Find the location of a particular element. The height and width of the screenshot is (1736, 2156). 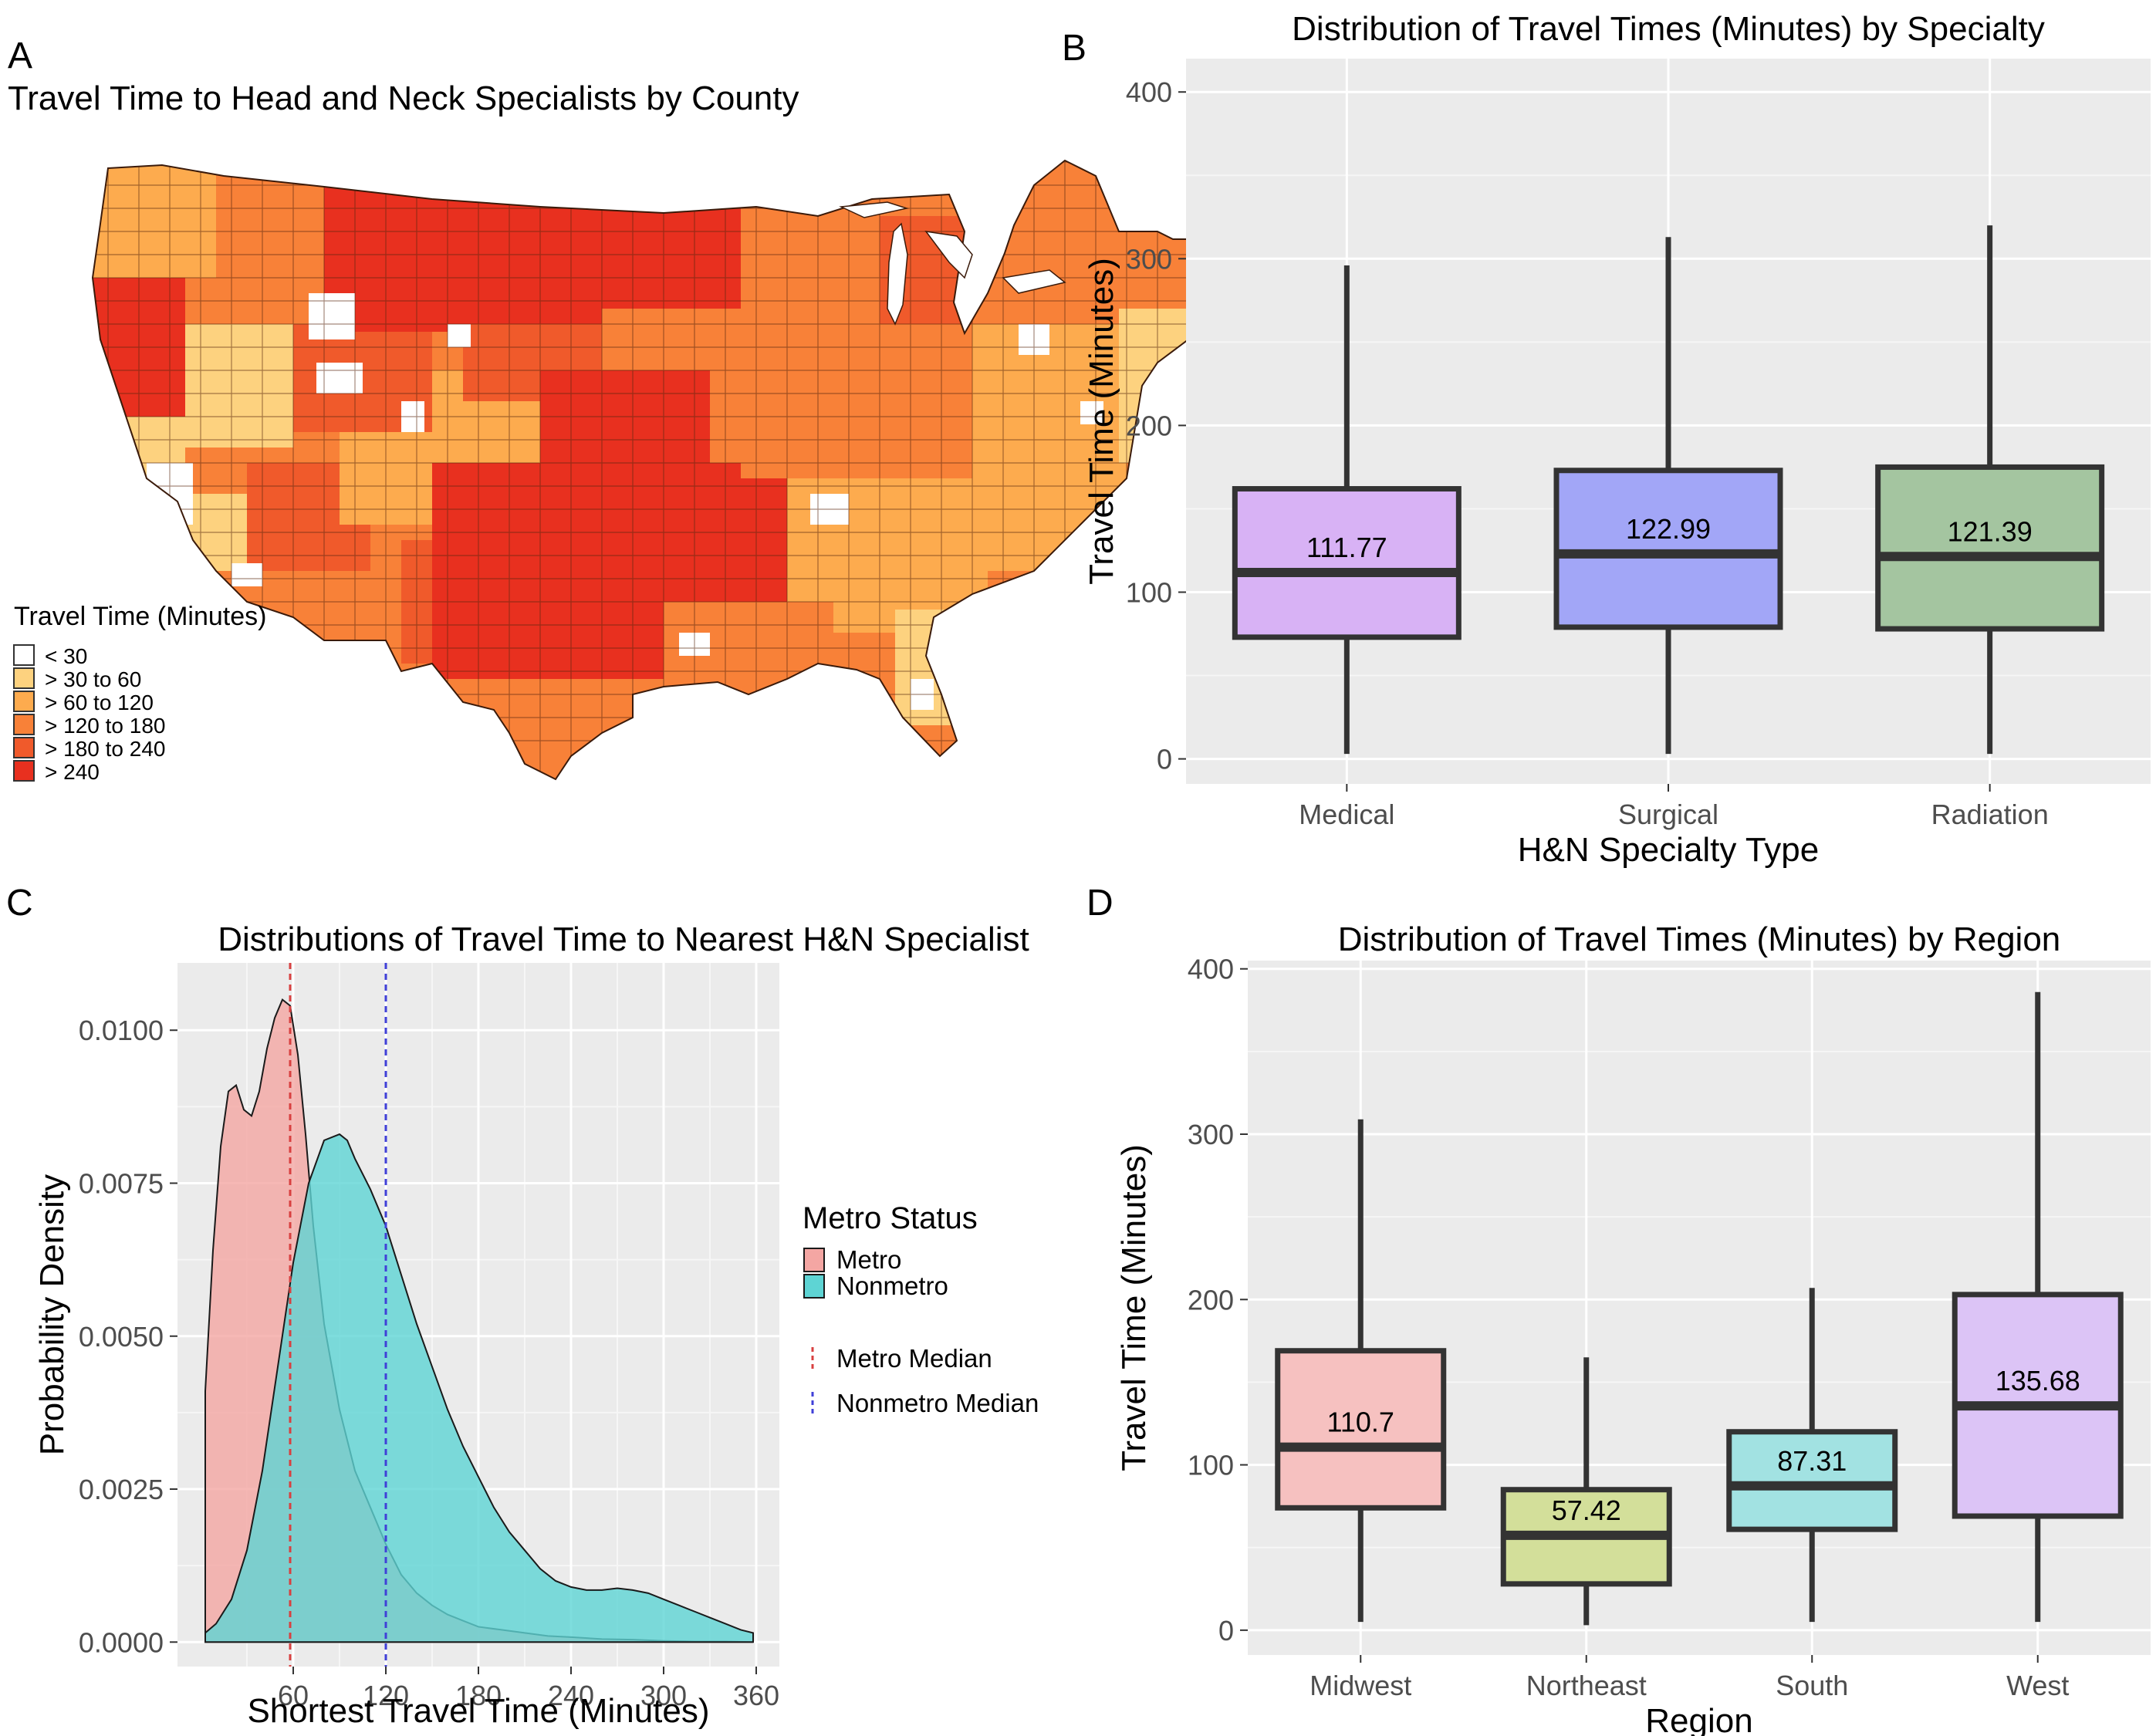

panel-c-letter: C is located at coordinates (19, 903).